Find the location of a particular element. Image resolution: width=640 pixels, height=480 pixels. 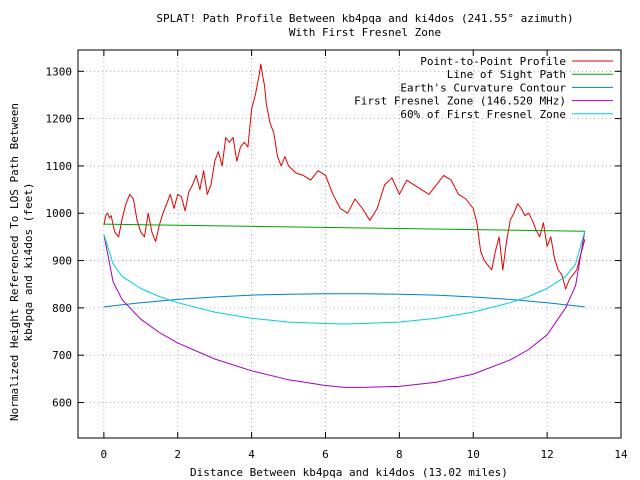

y-tick-label: 900 is located at coordinates (62, 261).